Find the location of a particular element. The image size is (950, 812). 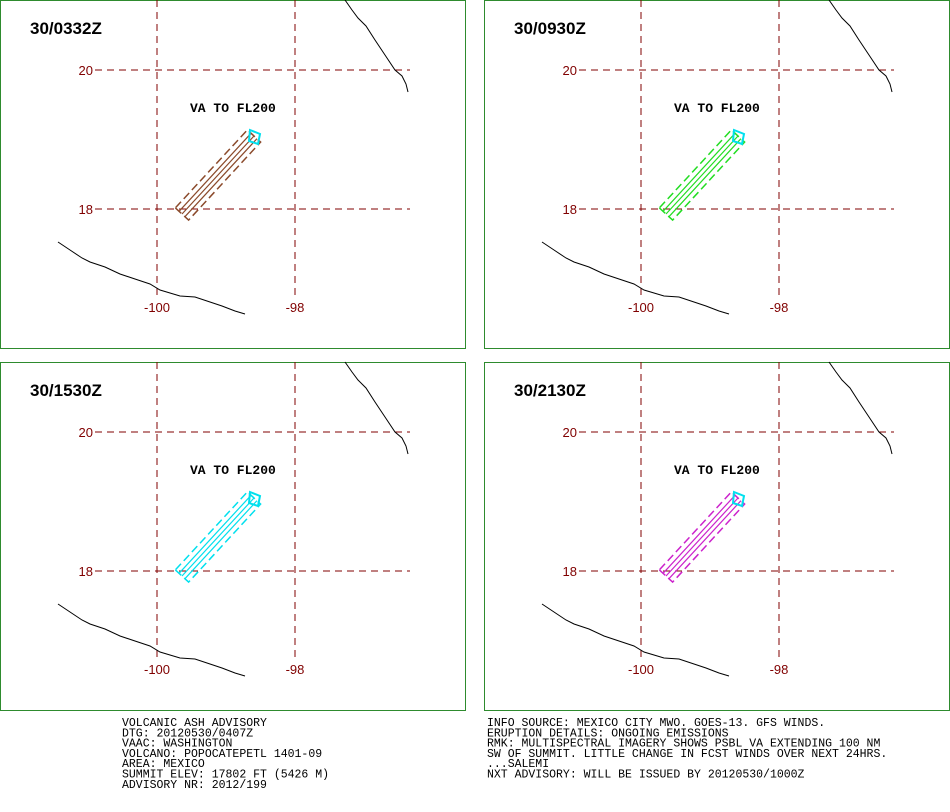

valid-time: 30/0332Z is located at coordinates (66, 28).